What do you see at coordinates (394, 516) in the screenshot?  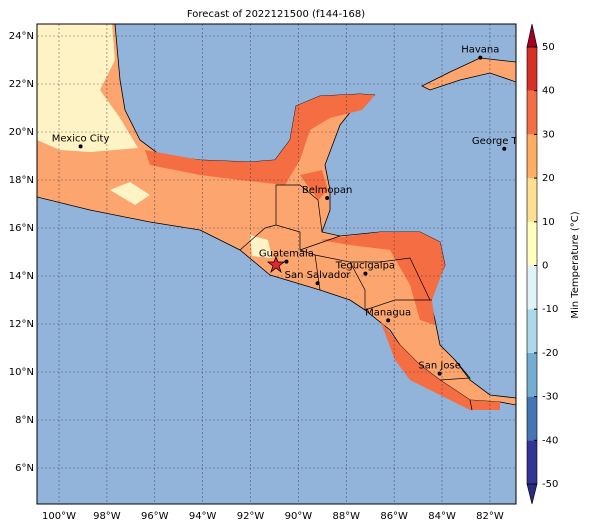 I see `x-tick-label: 86°W` at bounding box center [394, 516].